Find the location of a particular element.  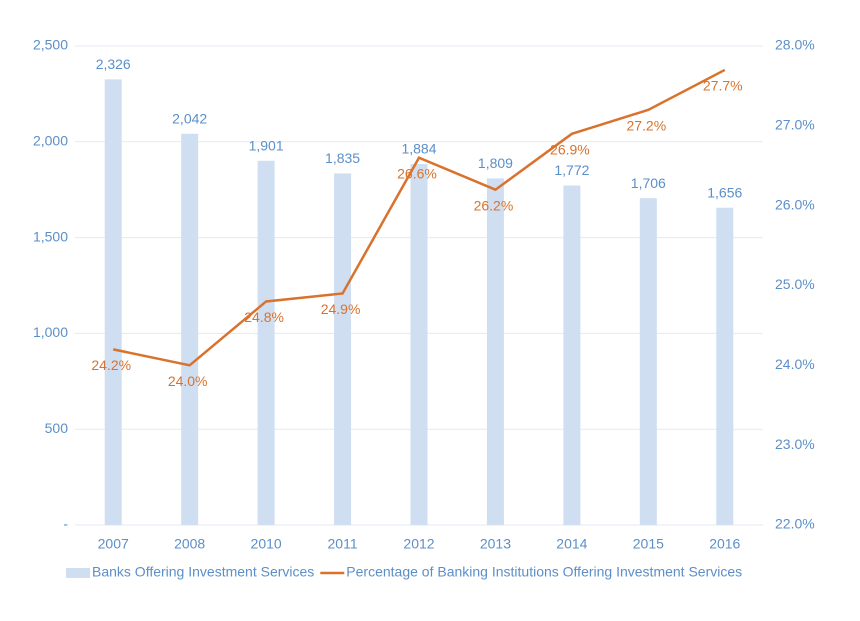

legend-label: Banks Offering Investment Services is located at coordinates (203, 572).